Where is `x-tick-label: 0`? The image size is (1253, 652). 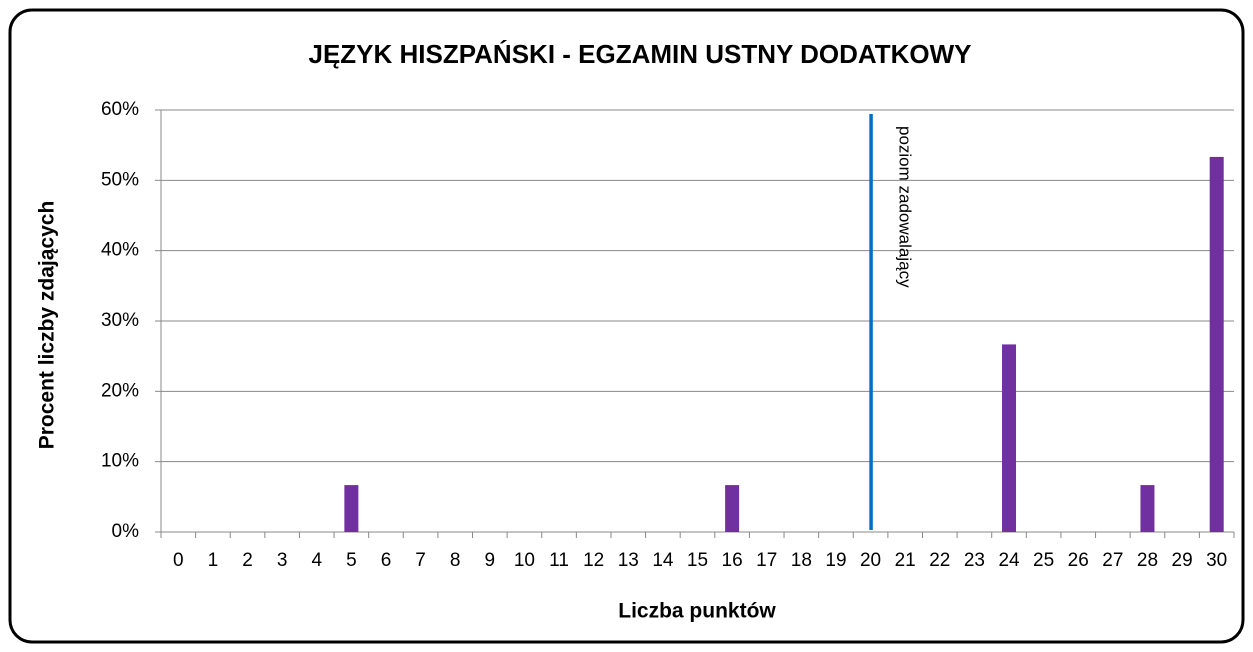 x-tick-label: 0 is located at coordinates (178, 560).